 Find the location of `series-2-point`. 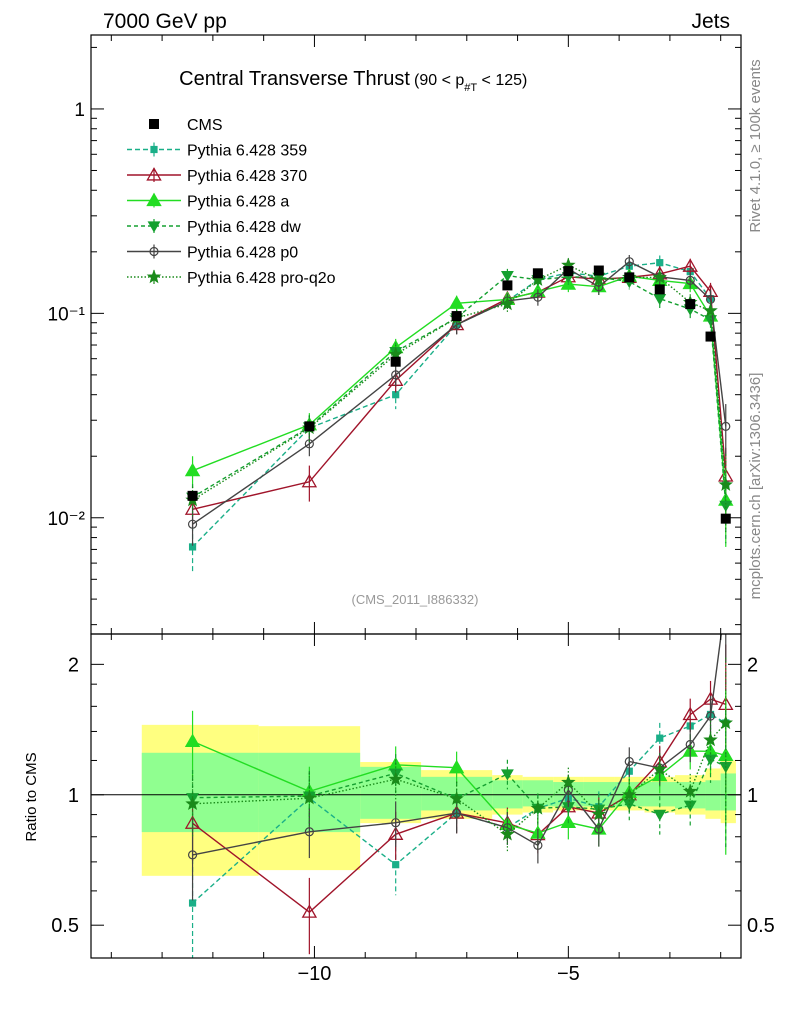

series-2-point is located at coordinates (192, 469).